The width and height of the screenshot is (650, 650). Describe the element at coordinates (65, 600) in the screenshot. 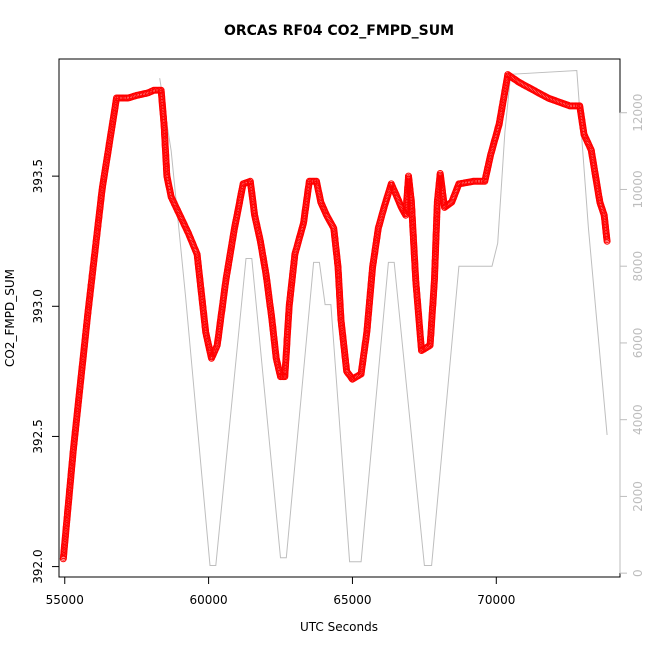

I see `x-tick-label: 55000` at that location.